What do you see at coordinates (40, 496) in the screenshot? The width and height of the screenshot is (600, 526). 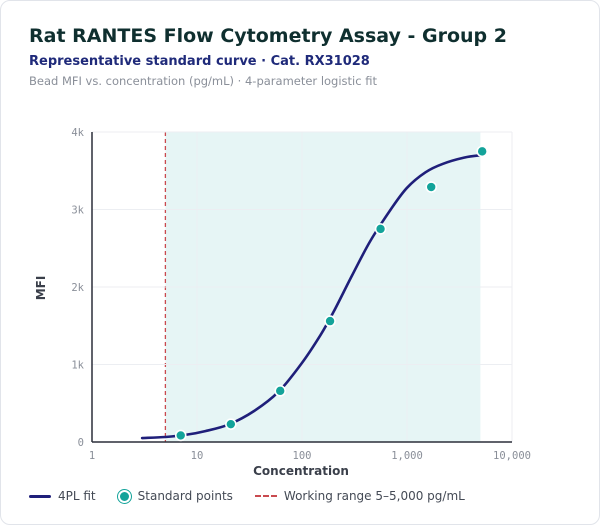 I see `legend-line-swatch` at bounding box center [40, 496].